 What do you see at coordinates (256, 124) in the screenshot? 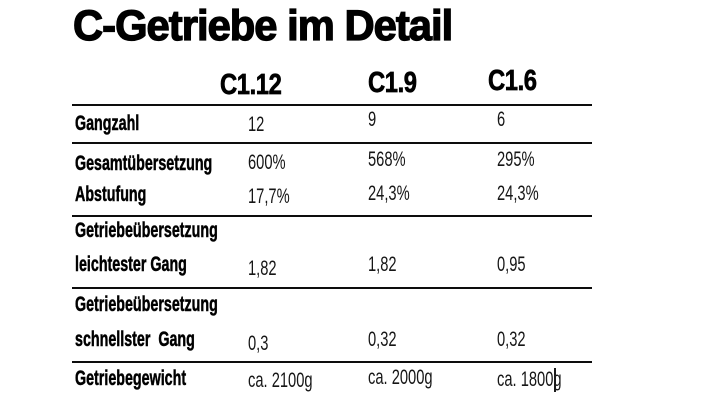
I see `cell-gangzahl-c1-12: 12` at bounding box center [256, 124].